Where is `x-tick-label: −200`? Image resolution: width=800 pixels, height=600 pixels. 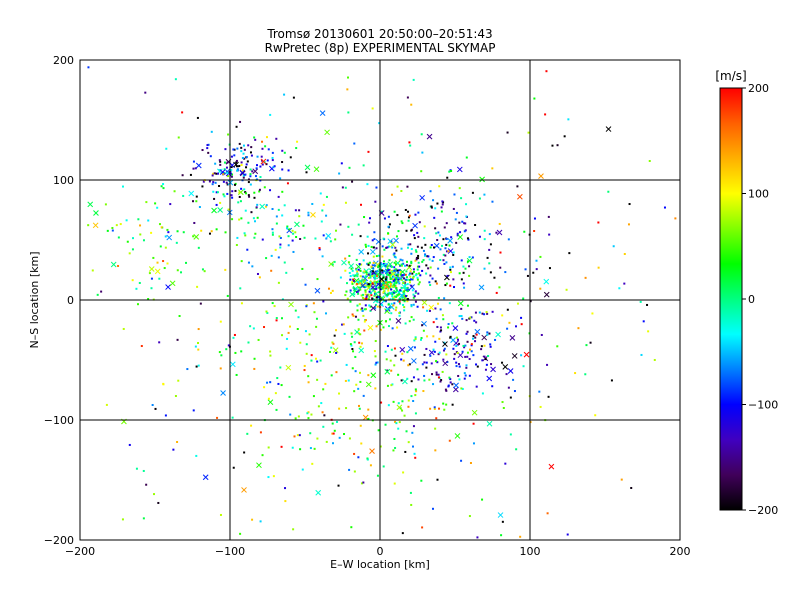 x-tick-label: −200 is located at coordinates (80, 551).